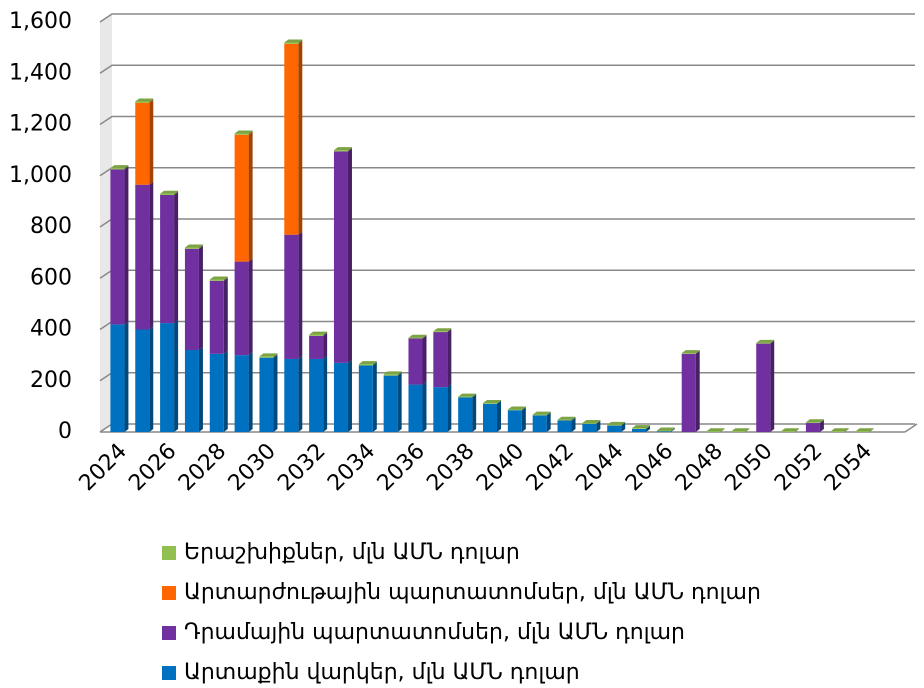 This screenshot has width=924, height=688. What do you see at coordinates (352, 552) in the screenshot?
I see `legend-label: Երաշխիքներ, մլն ԱՄՆ դոլար` at bounding box center [352, 552].